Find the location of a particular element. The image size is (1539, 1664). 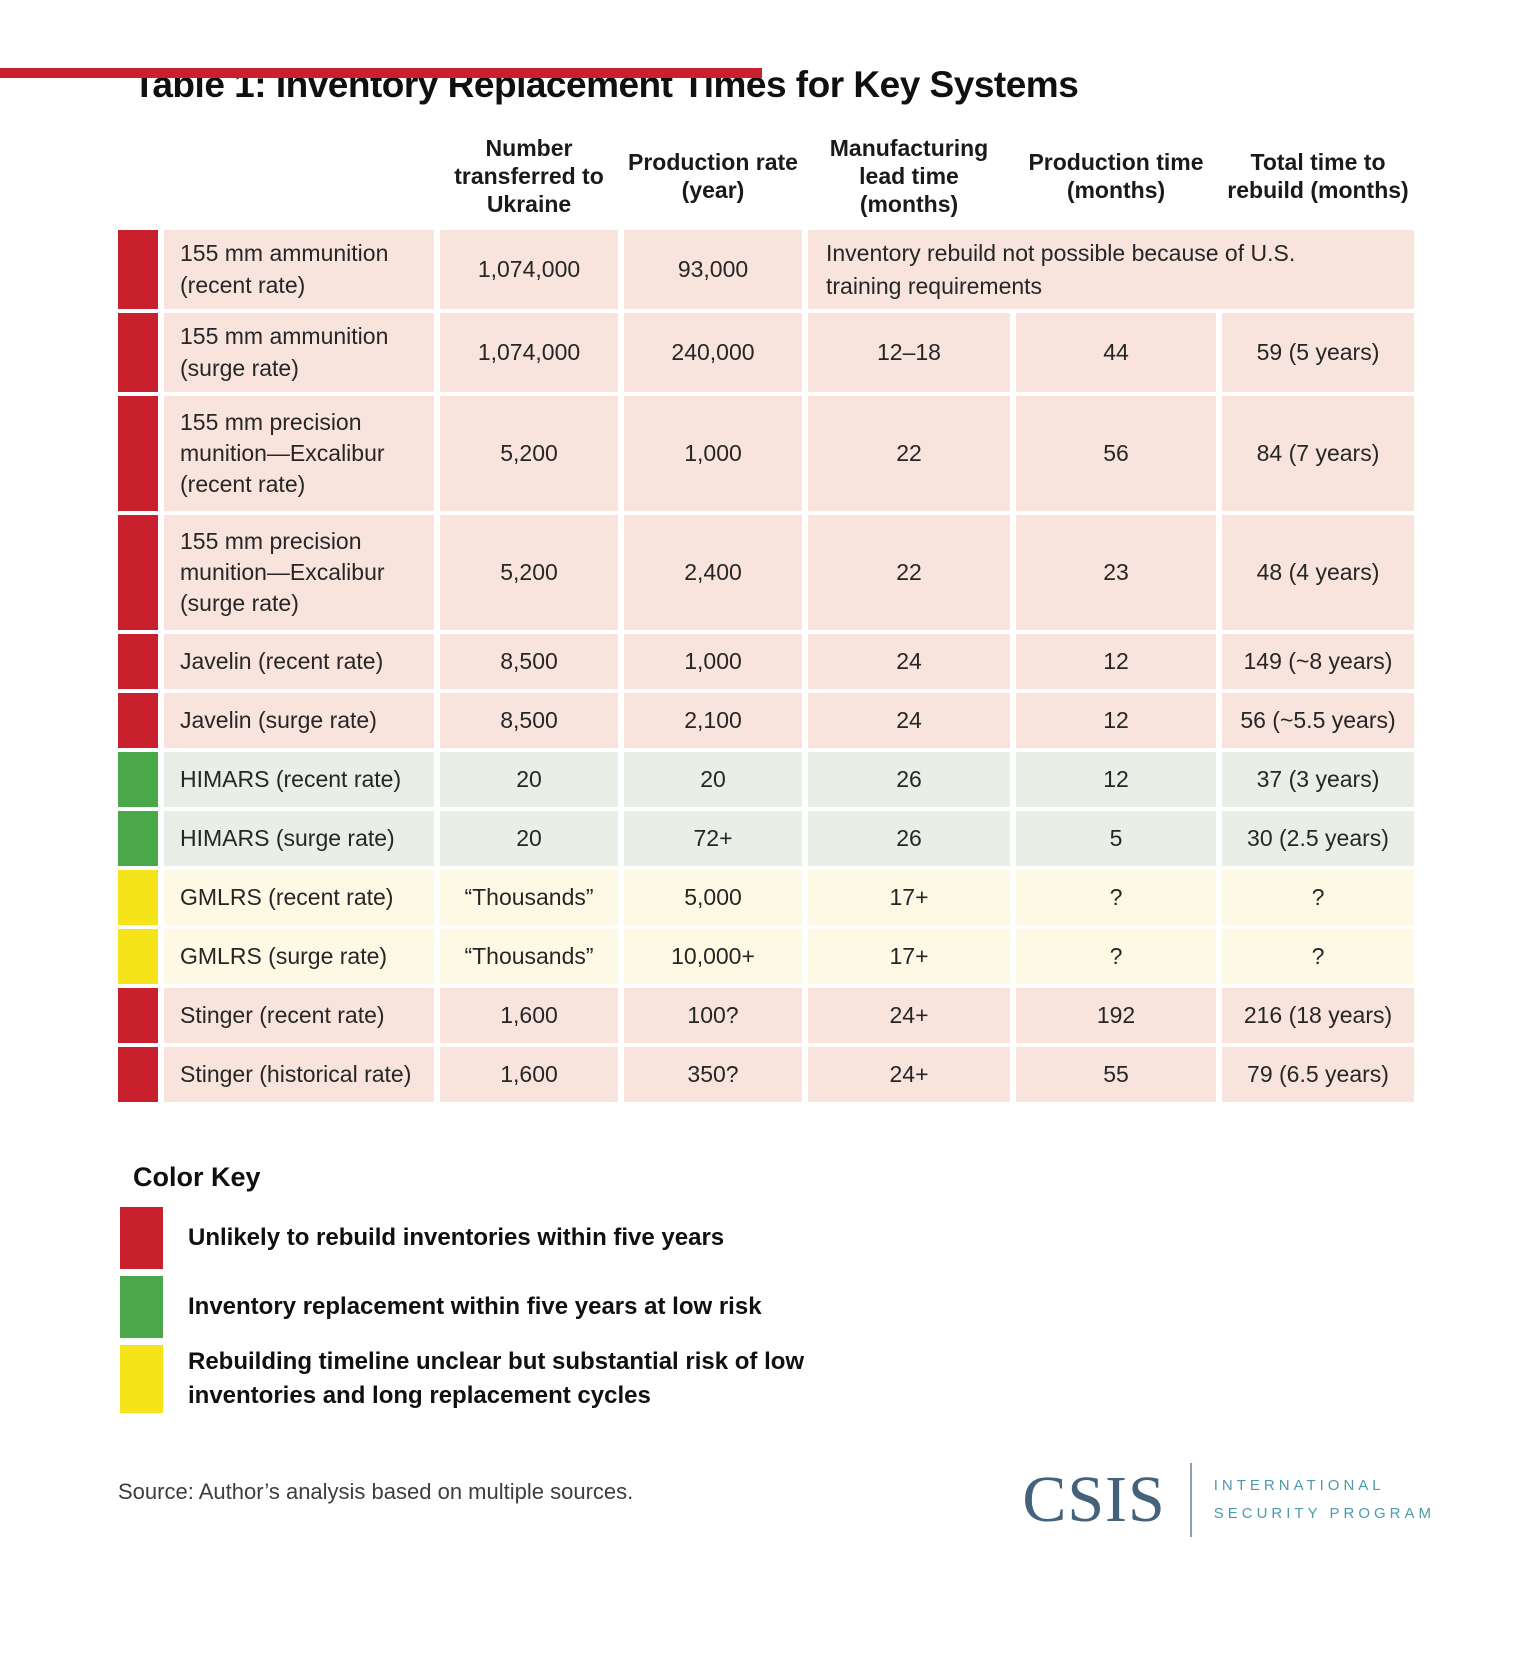

col-header-number-transferred: Number transferred to Ukraine is located at coordinates (529, 176).